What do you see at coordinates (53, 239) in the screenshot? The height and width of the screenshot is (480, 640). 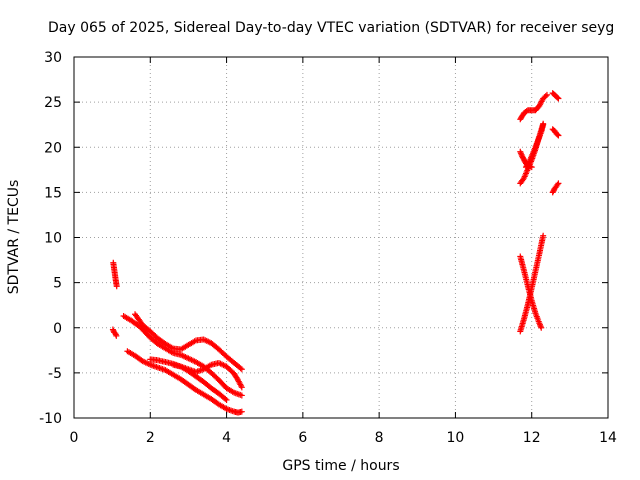 I see `y-tick-label: 10` at bounding box center [53, 239].